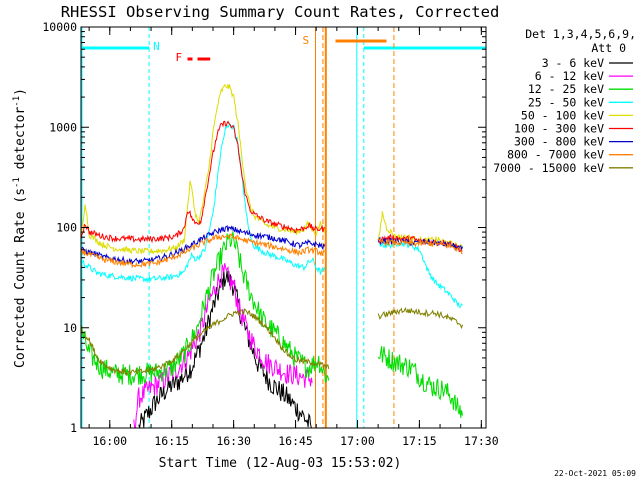  I want to click on timestamp: 22-Oct-2021 05:09, so click(595, 473).